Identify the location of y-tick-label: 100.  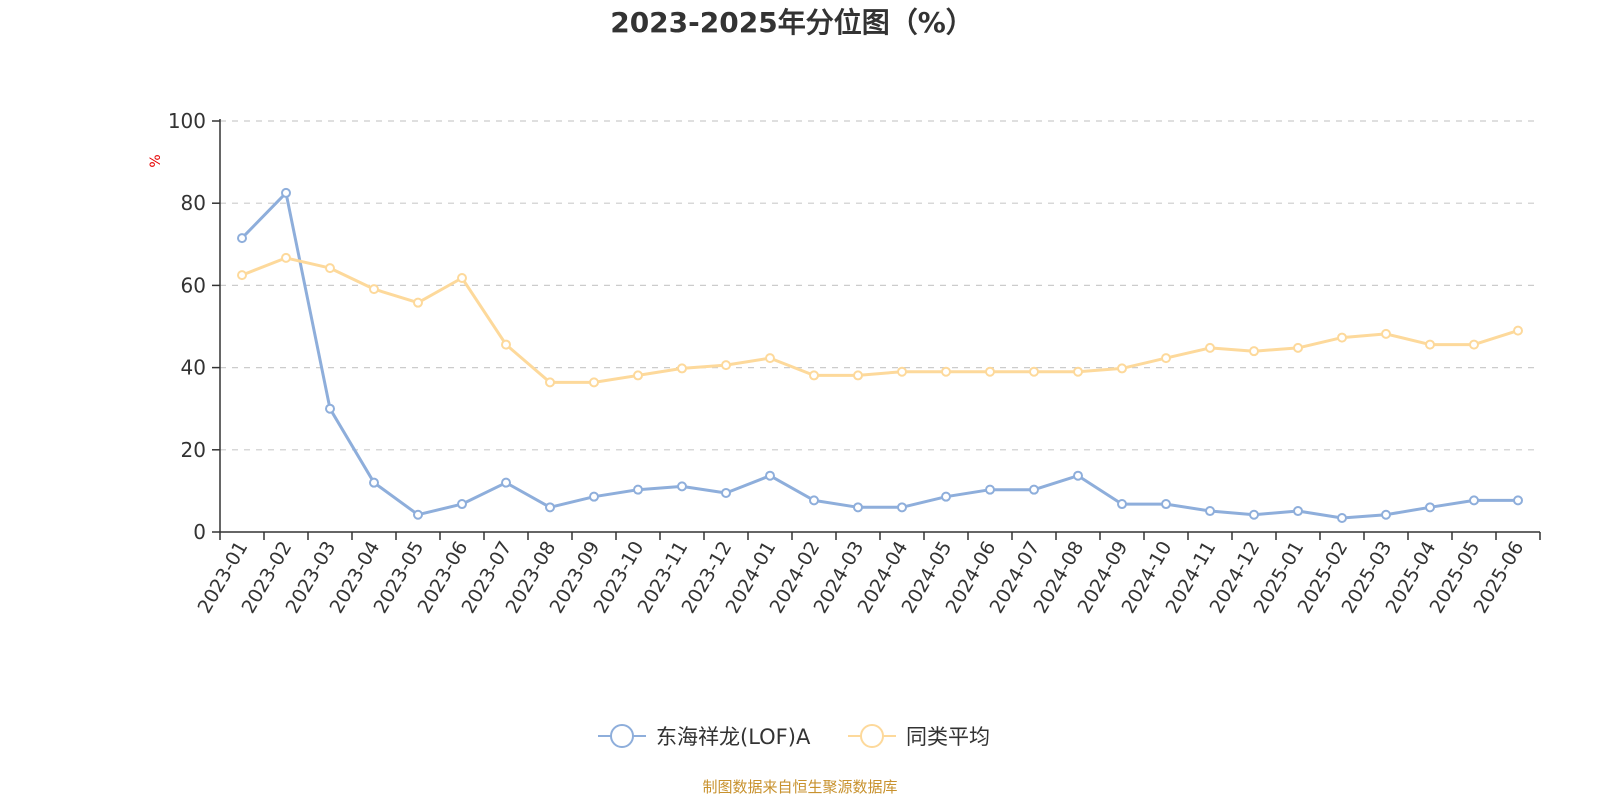
(187, 121).